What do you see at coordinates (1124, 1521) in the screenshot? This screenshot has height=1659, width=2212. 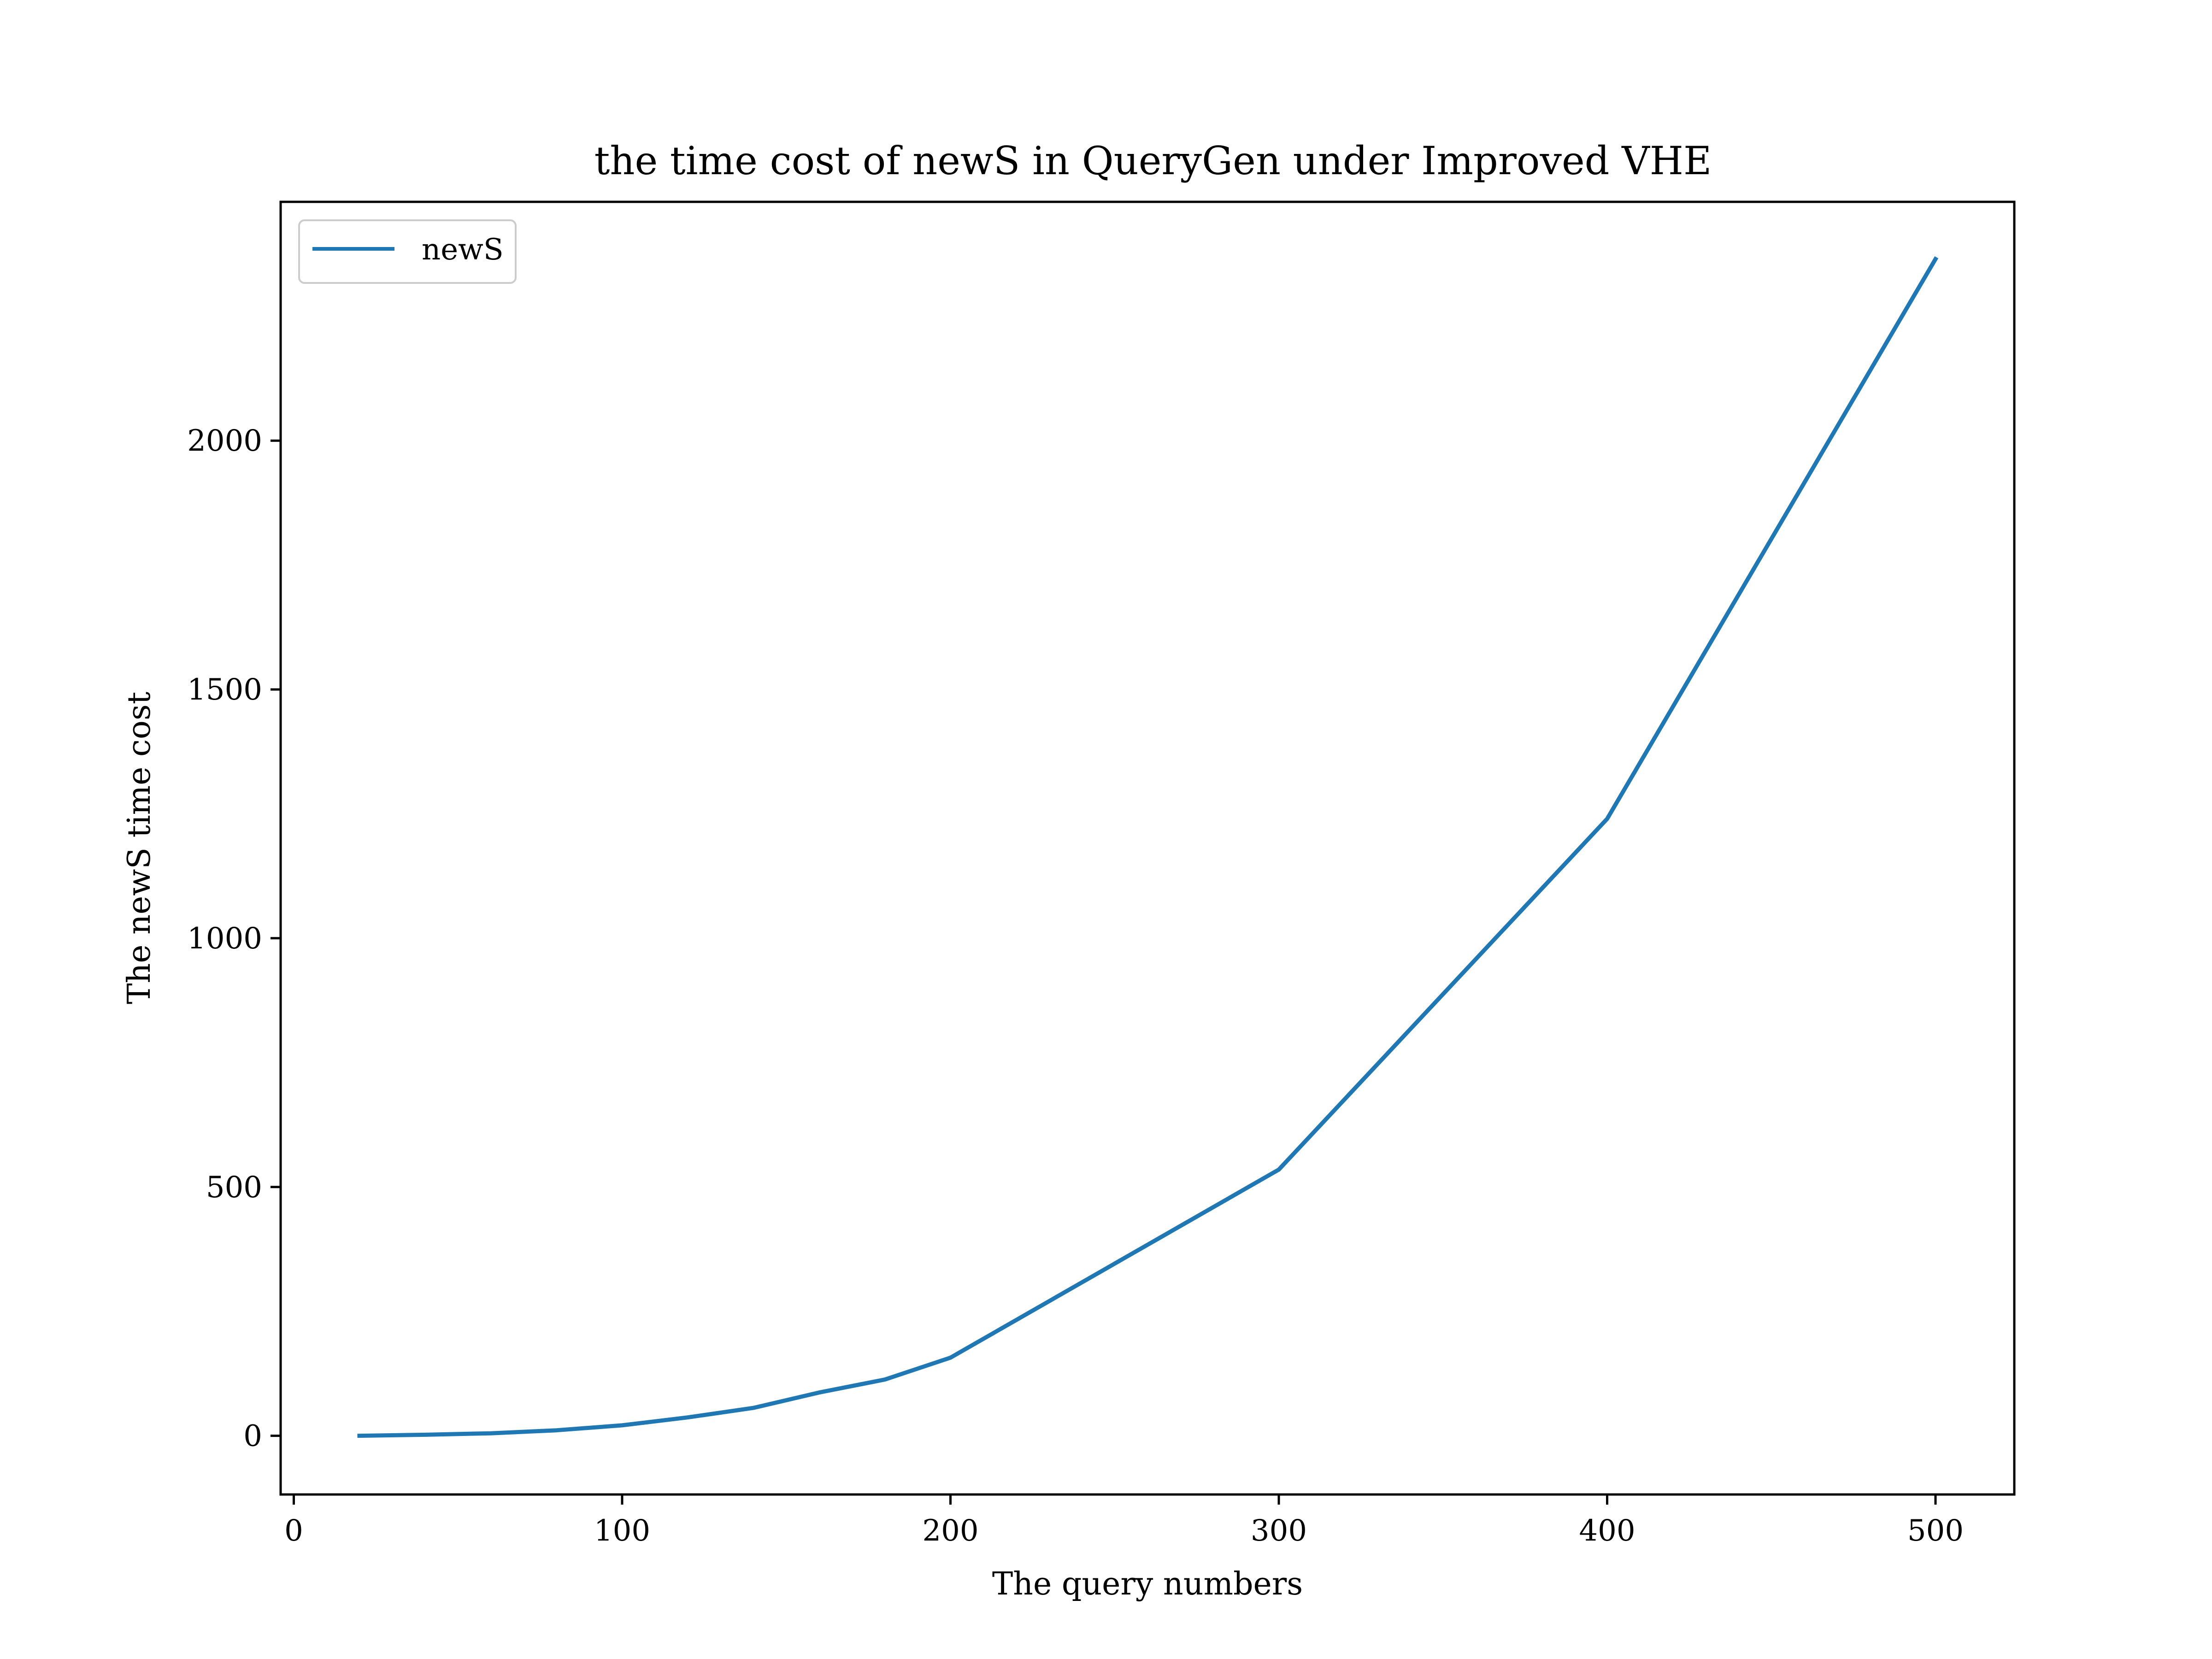 I see `x-axis-ticks: 0 100 200 300 400 500` at bounding box center [1124, 1521].